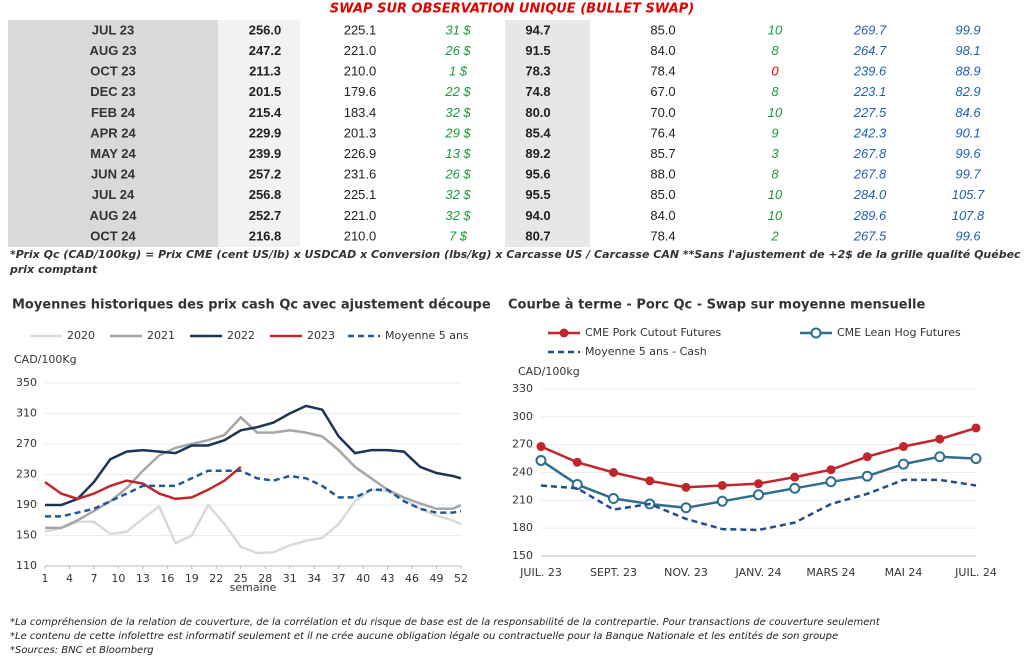 This screenshot has height=666, width=1024. I want to click on cell: 252.7, so click(265, 215).